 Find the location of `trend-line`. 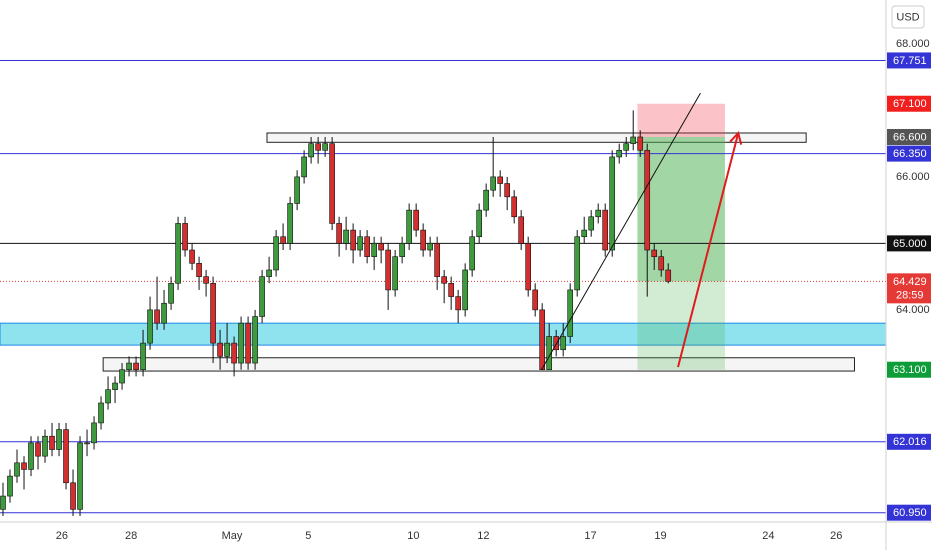

trend-line is located at coordinates (621, 231).